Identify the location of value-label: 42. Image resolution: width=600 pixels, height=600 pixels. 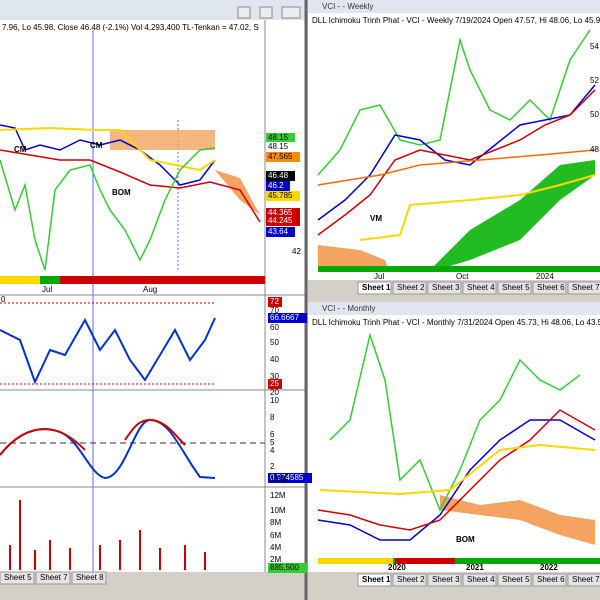
(296, 251).